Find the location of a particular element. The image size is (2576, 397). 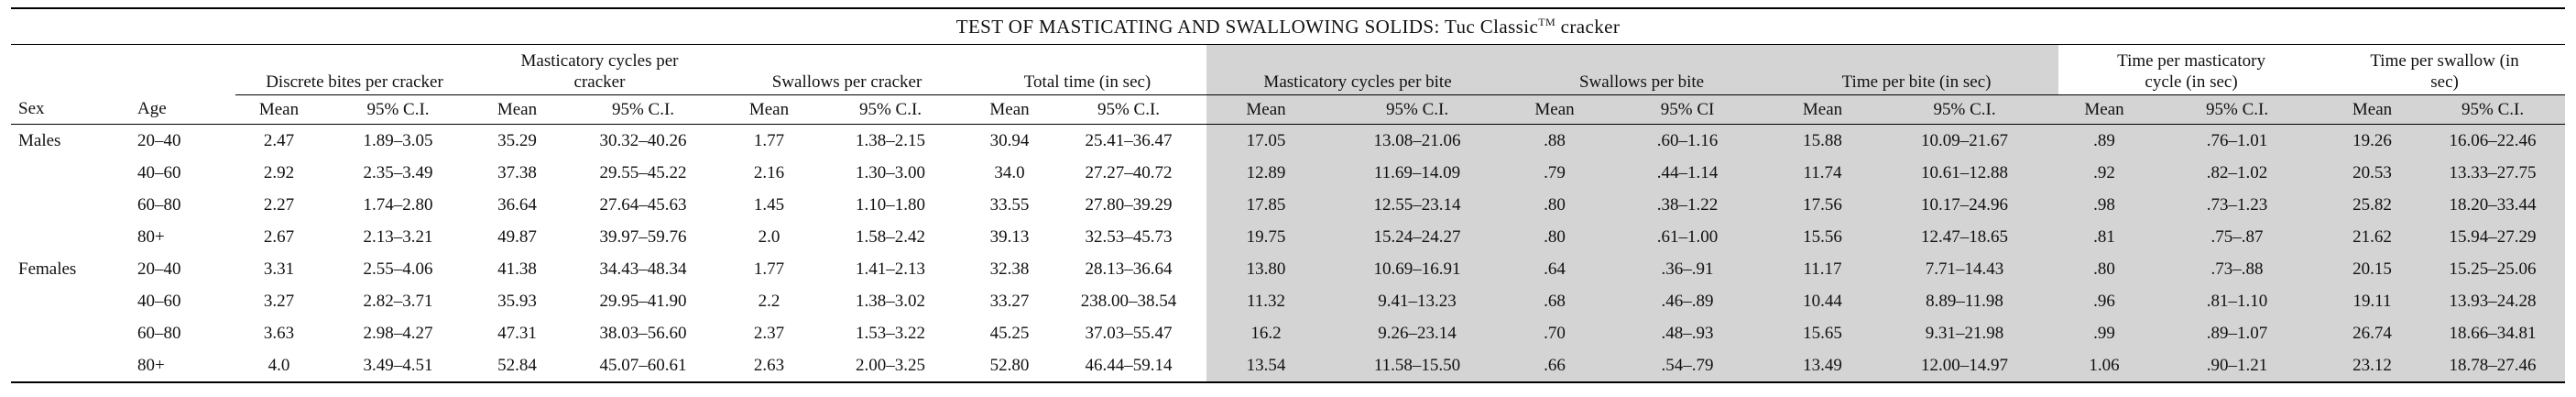

group-header-label: Time per masticatory cycle (in sec) is located at coordinates (2191, 71).